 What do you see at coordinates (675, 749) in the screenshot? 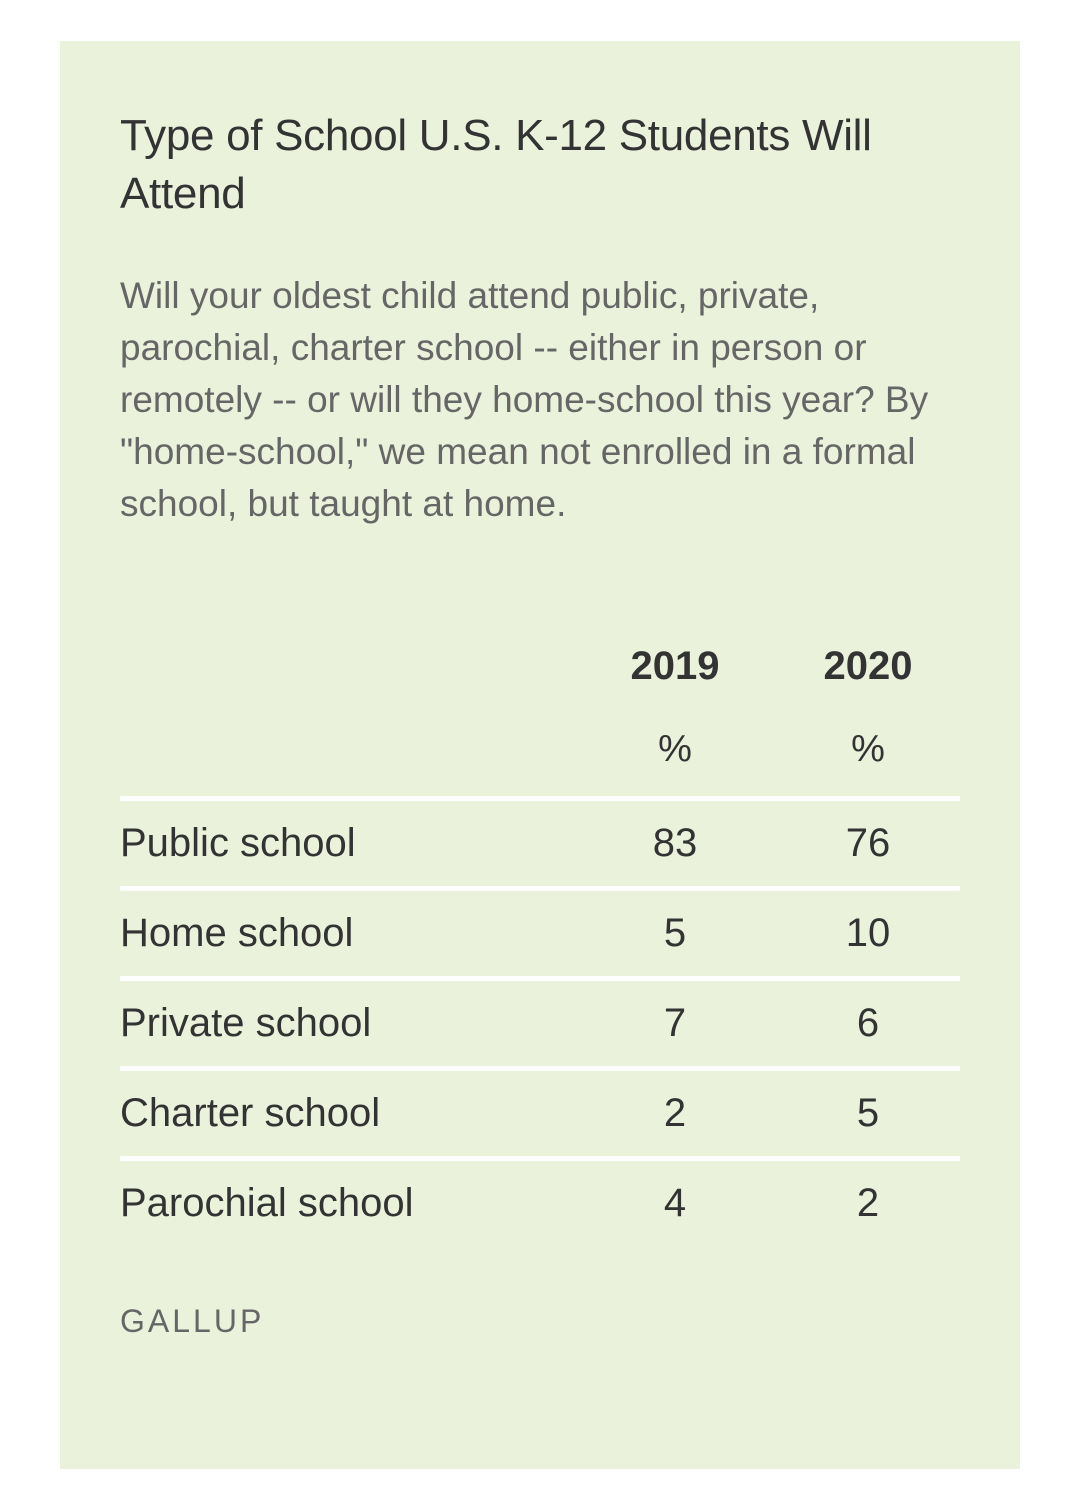
I see `column-unit-2019: %` at bounding box center [675, 749].